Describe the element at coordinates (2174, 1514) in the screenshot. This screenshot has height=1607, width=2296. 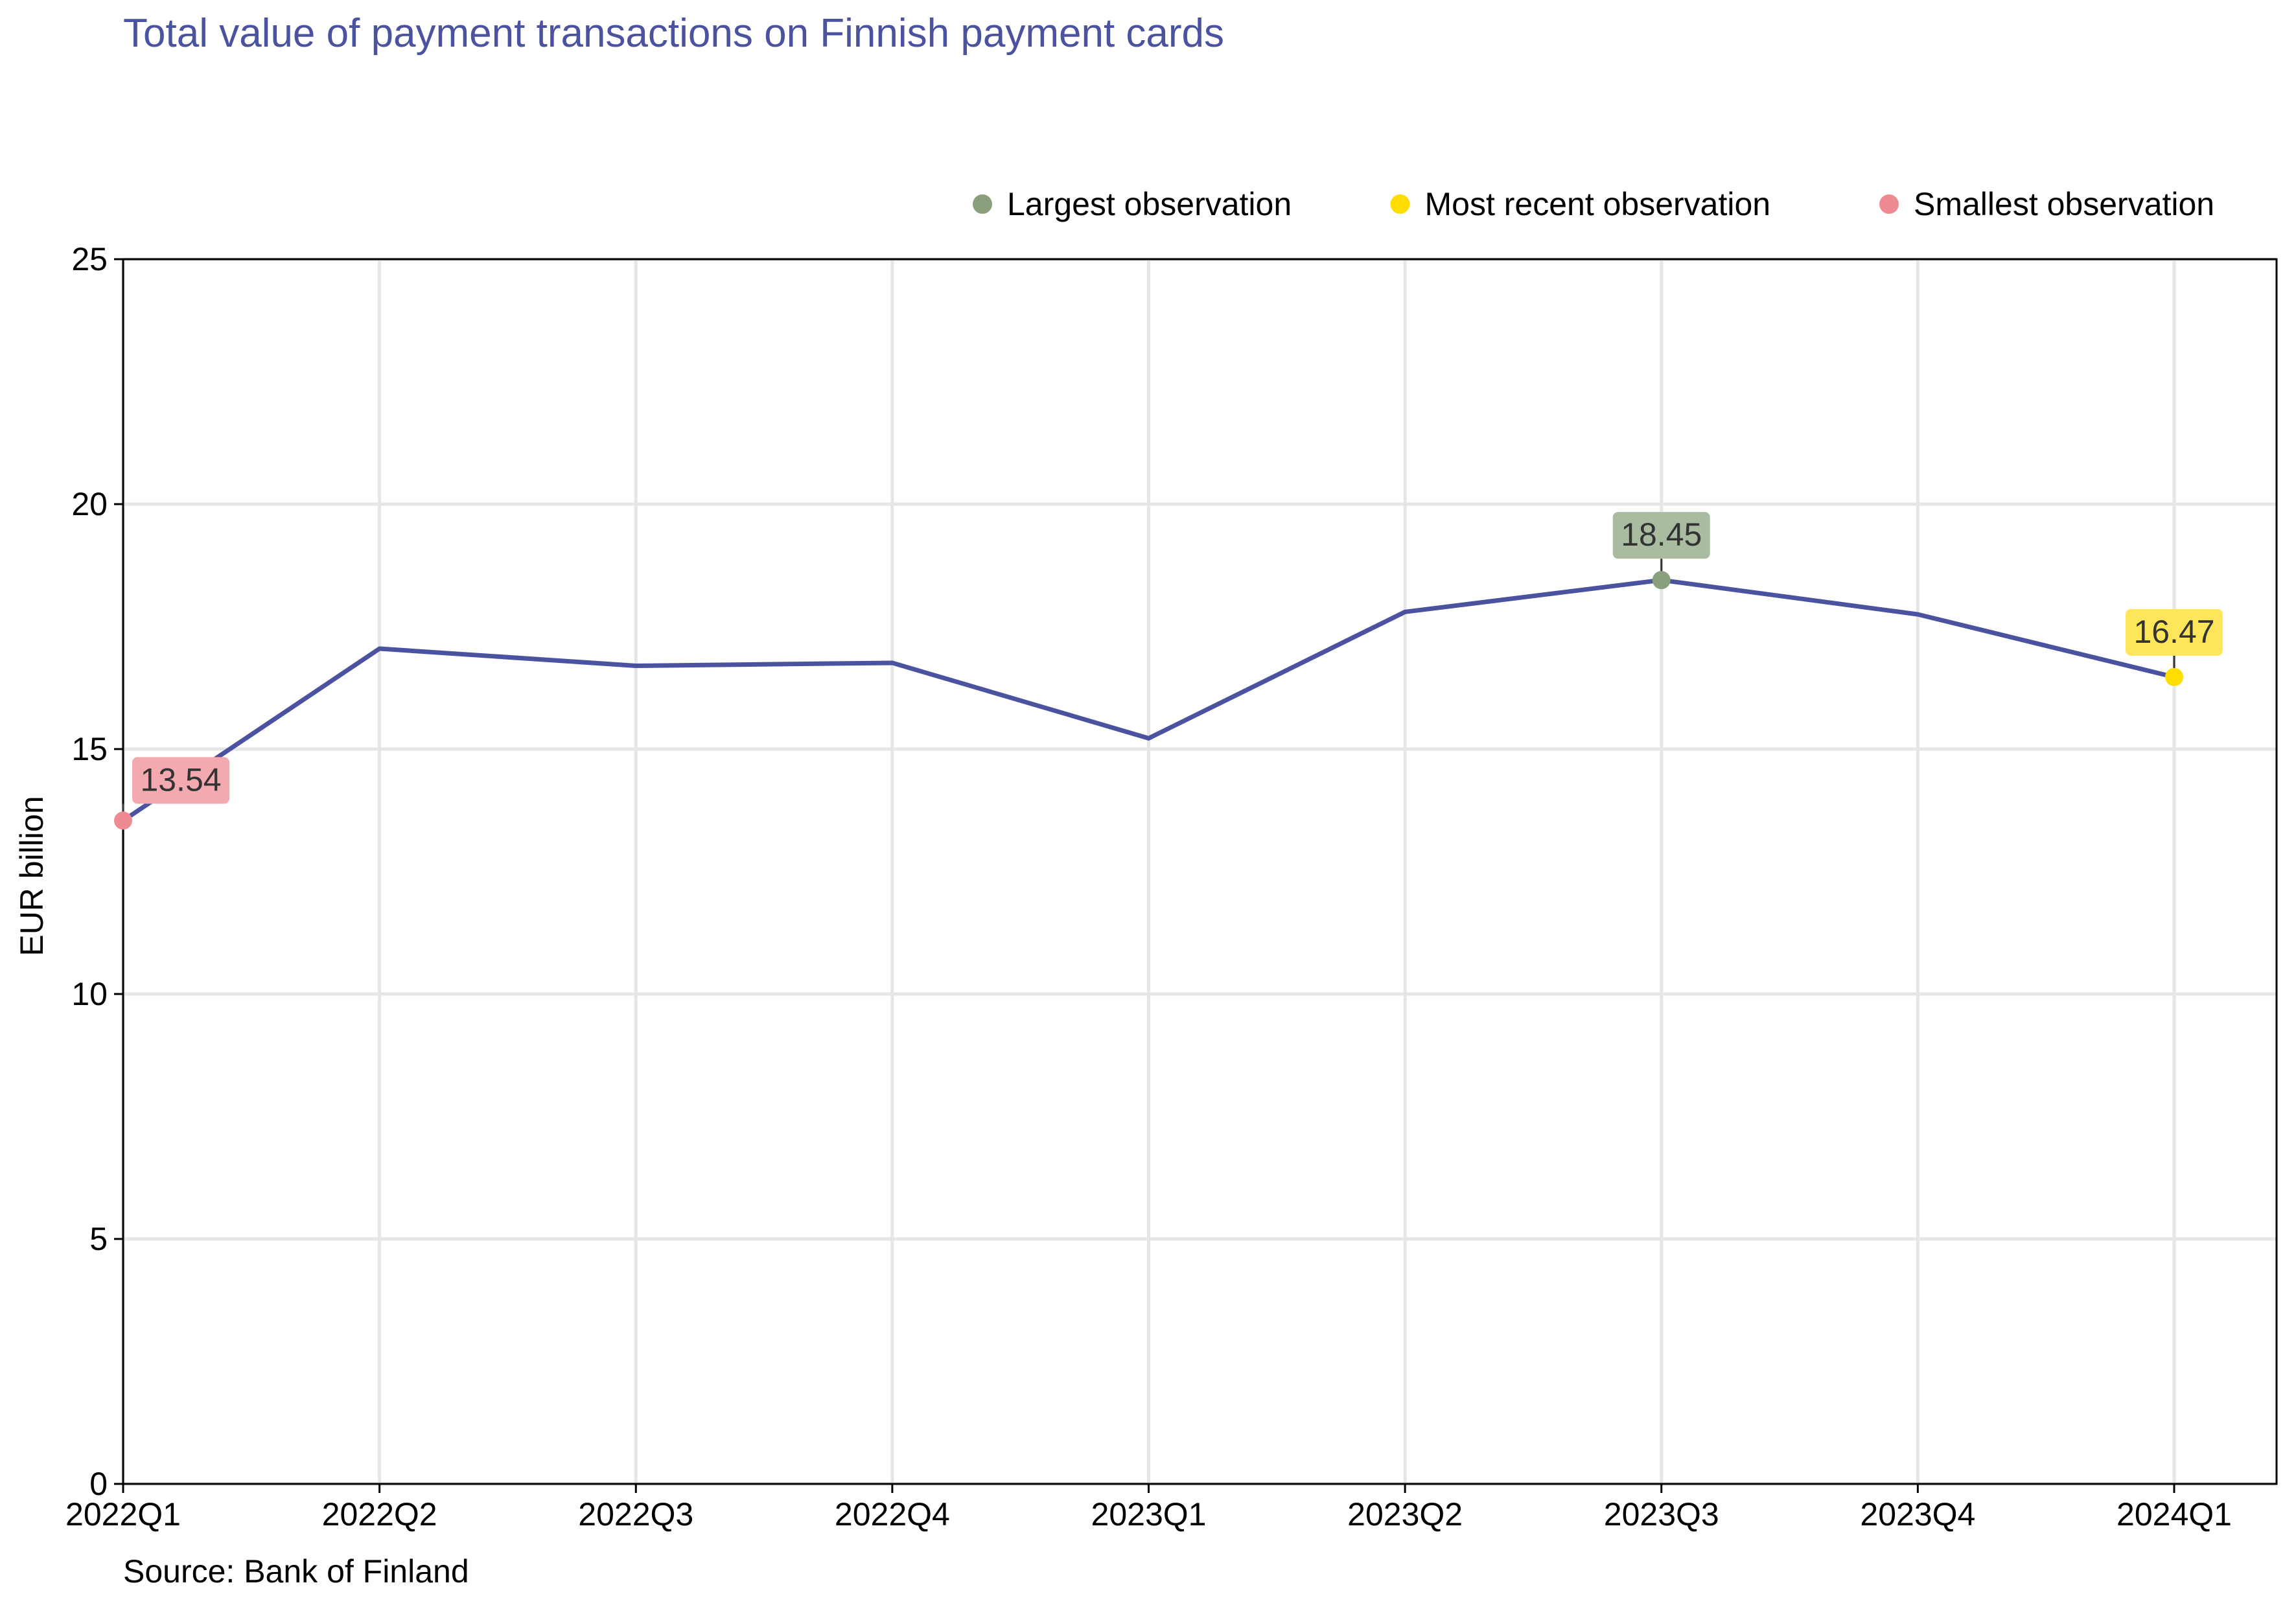
I see `x-tick-label: 2024Q1` at that location.